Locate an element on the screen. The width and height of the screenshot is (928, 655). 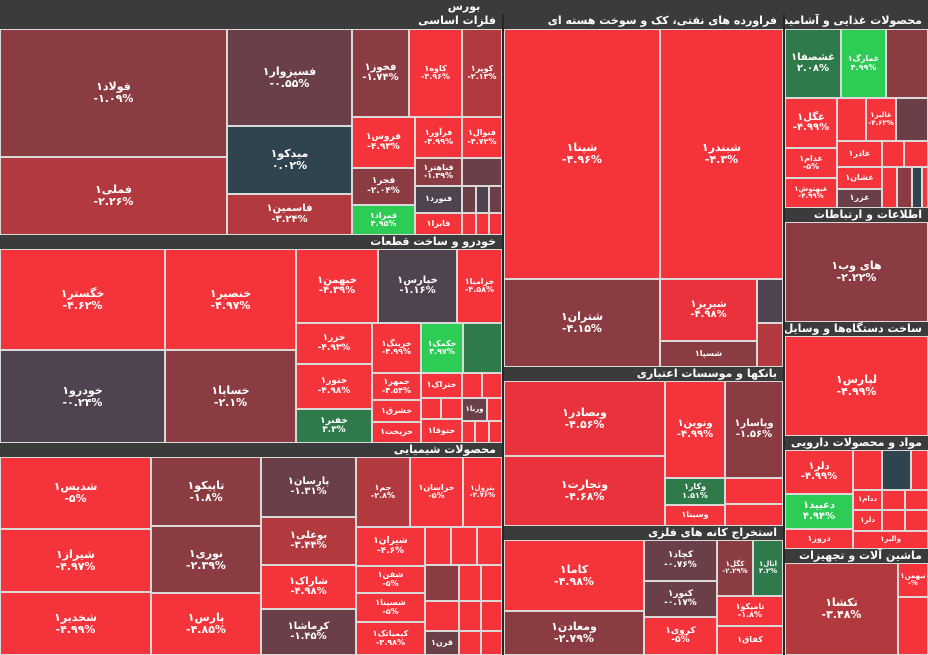
stock-tile-kaveh: کاوه۱ -۴.۹۶% is located at coordinates (435, 73).